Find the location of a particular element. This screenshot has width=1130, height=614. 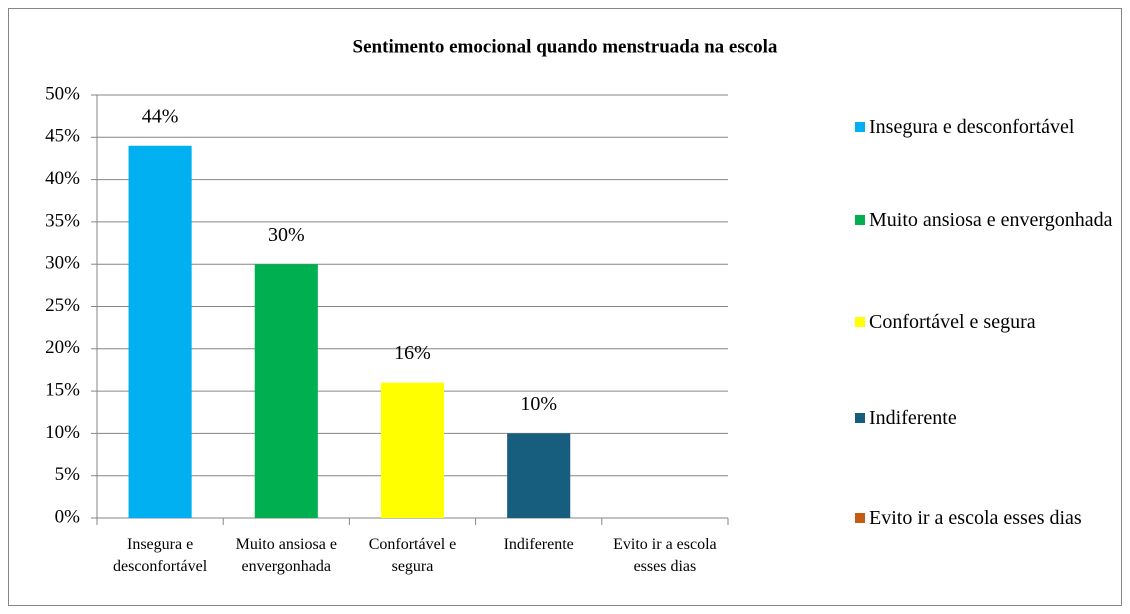

data-label: 44% is located at coordinates (160, 116).